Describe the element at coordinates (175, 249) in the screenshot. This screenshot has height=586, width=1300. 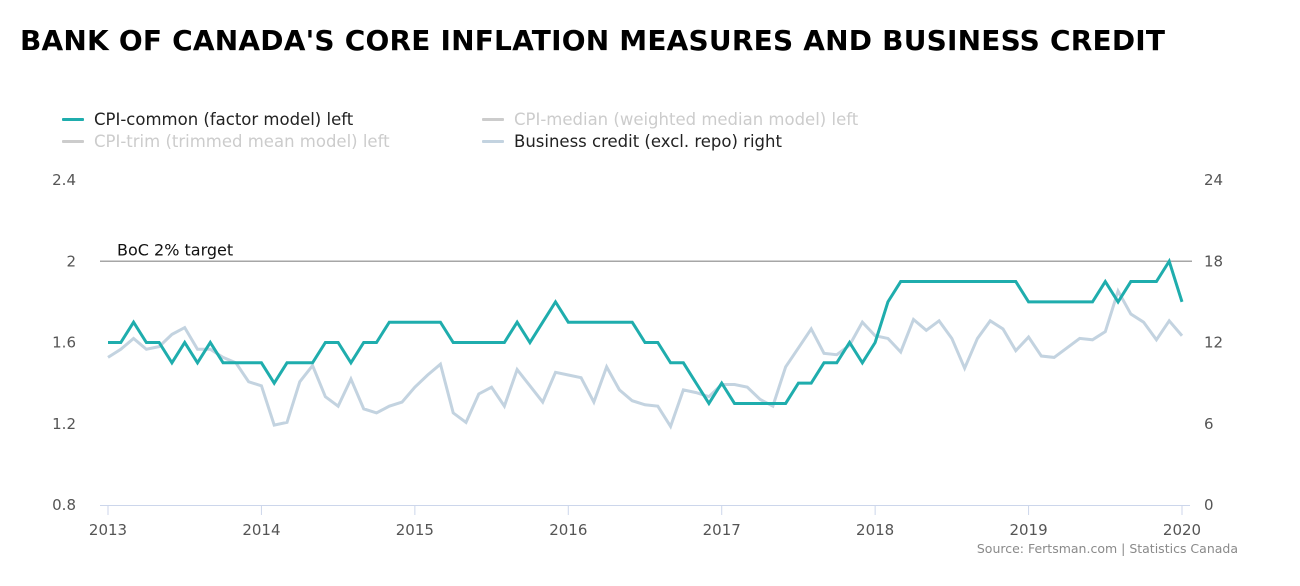
I see `target-label: BoC 2% target` at that location.